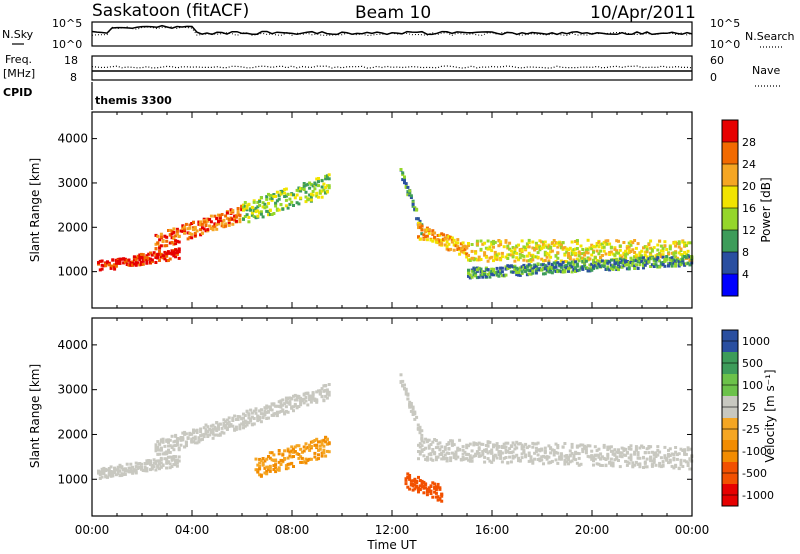 This screenshot has width=800, height=554. I want to click on velocity-colorbar-tick-label: -500, so click(754, 473).